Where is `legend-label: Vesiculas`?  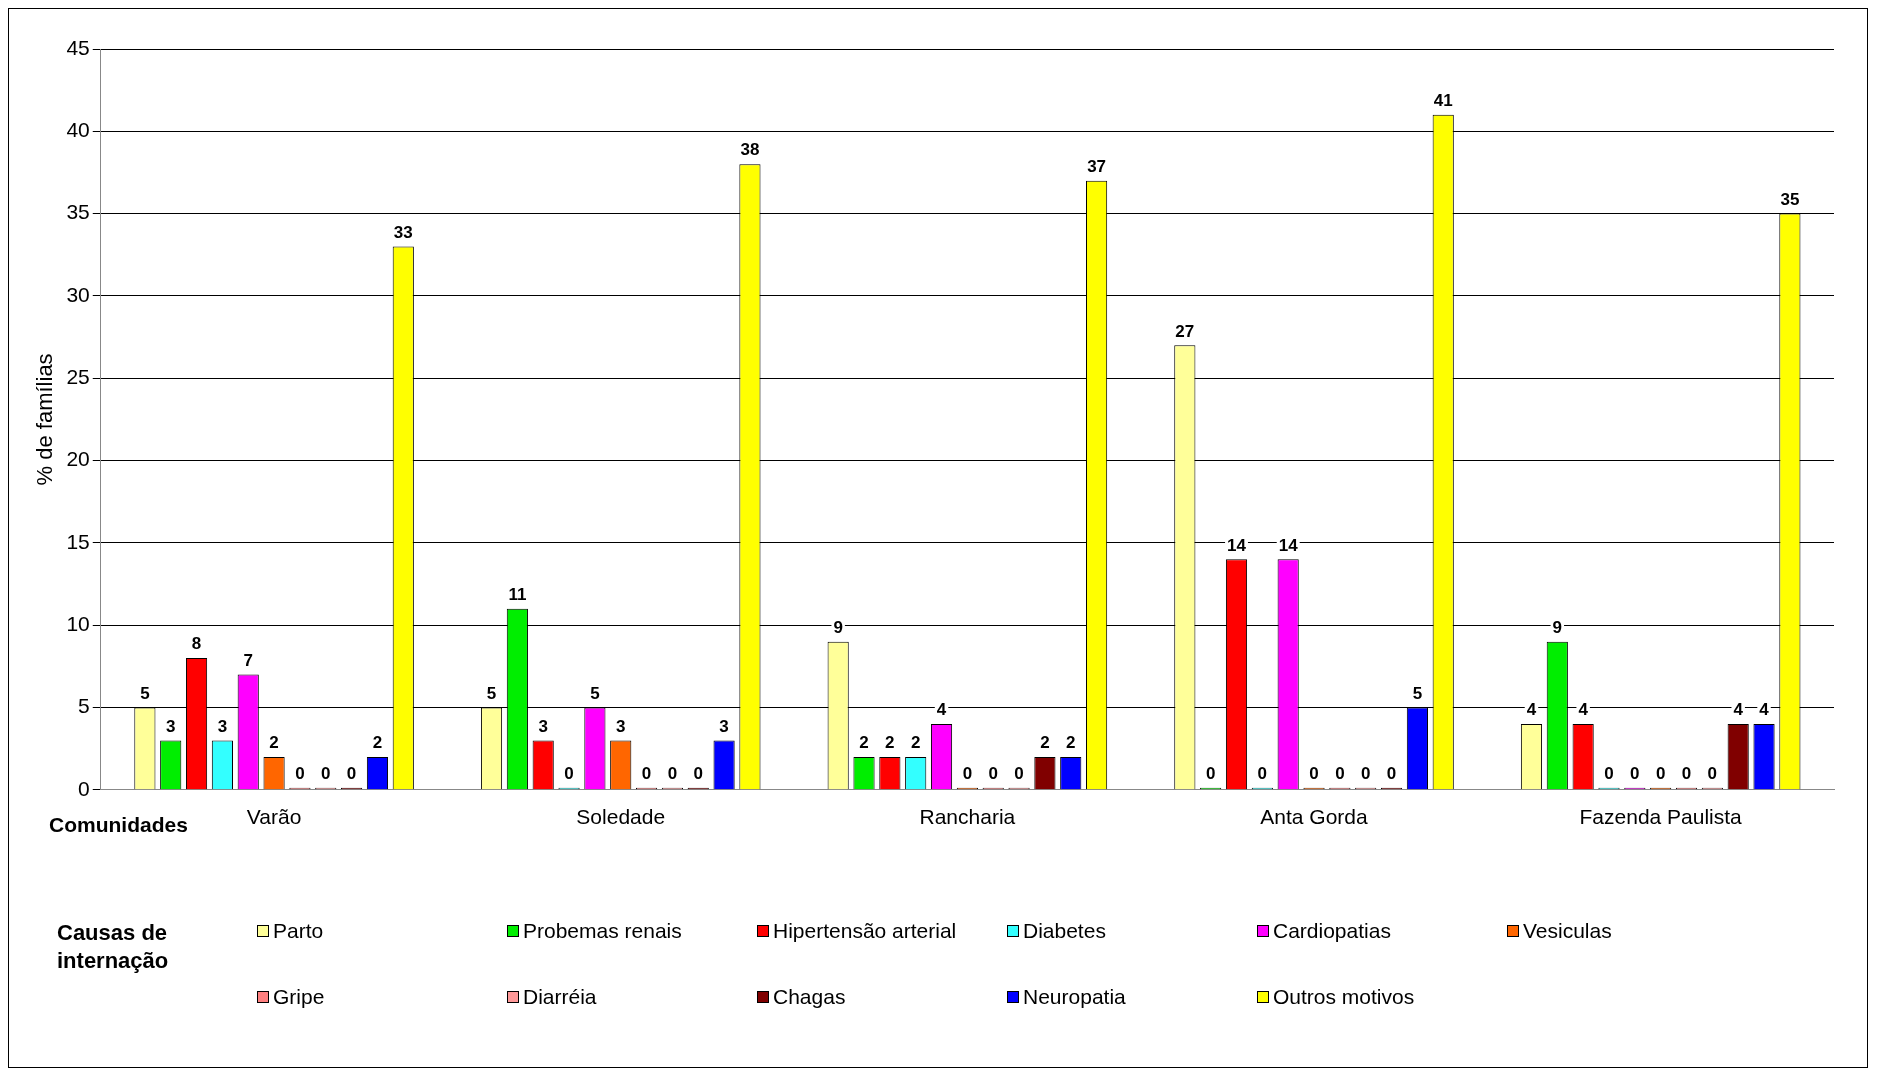 legend-label: Vesiculas is located at coordinates (1567, 931).